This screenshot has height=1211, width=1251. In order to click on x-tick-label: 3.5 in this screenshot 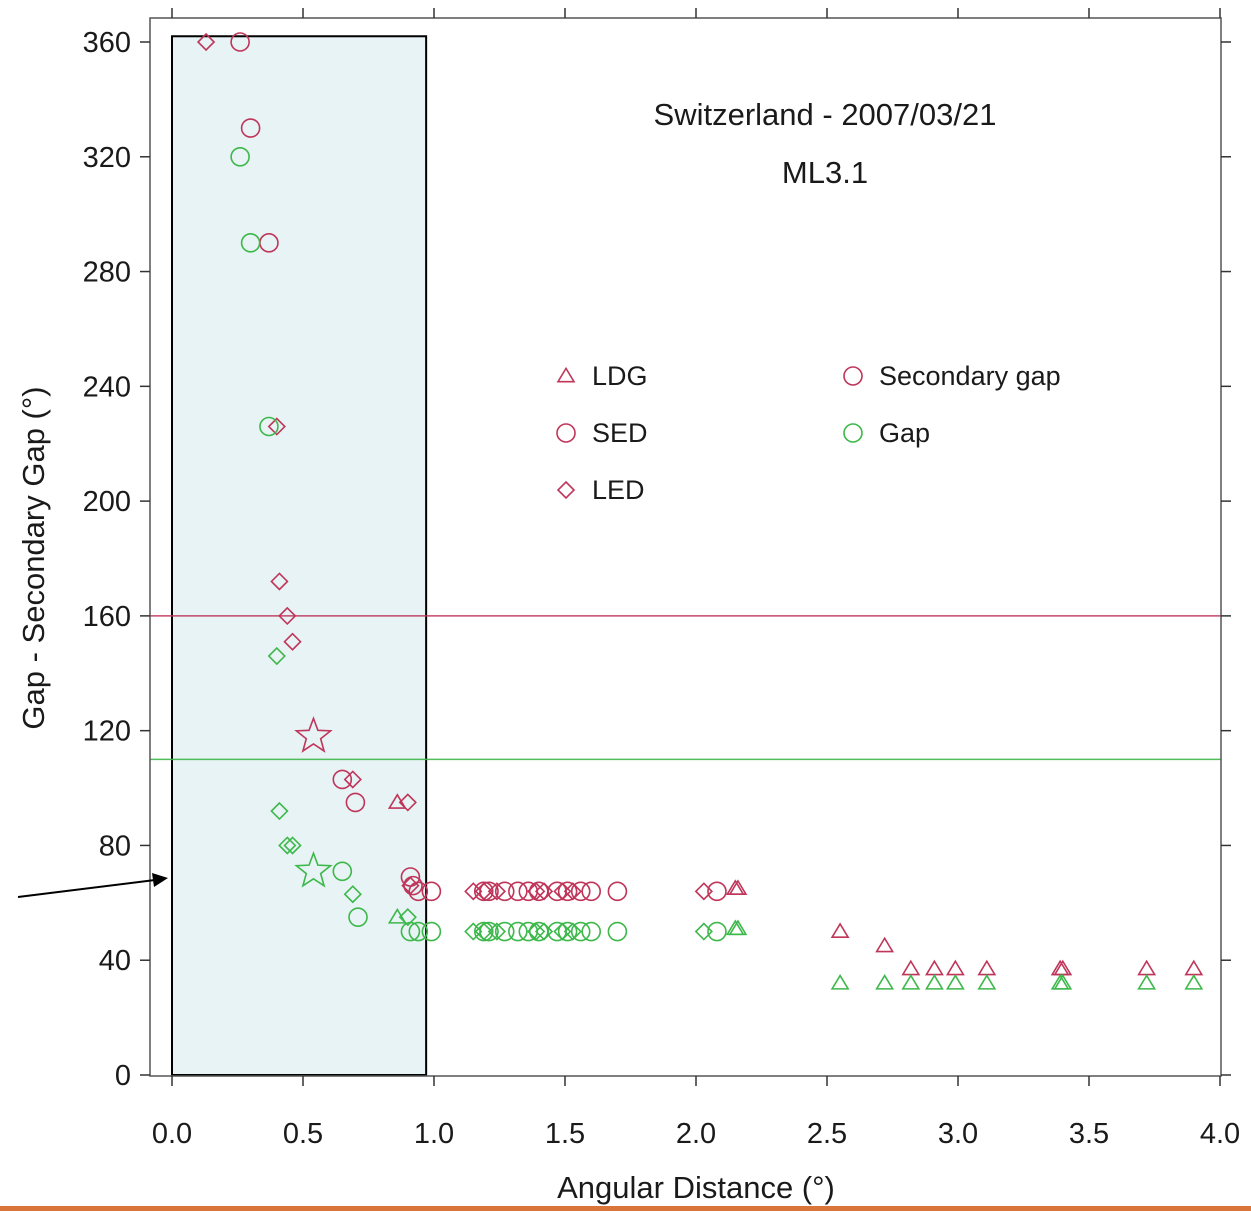, I will do `click(1089, 1134)`.